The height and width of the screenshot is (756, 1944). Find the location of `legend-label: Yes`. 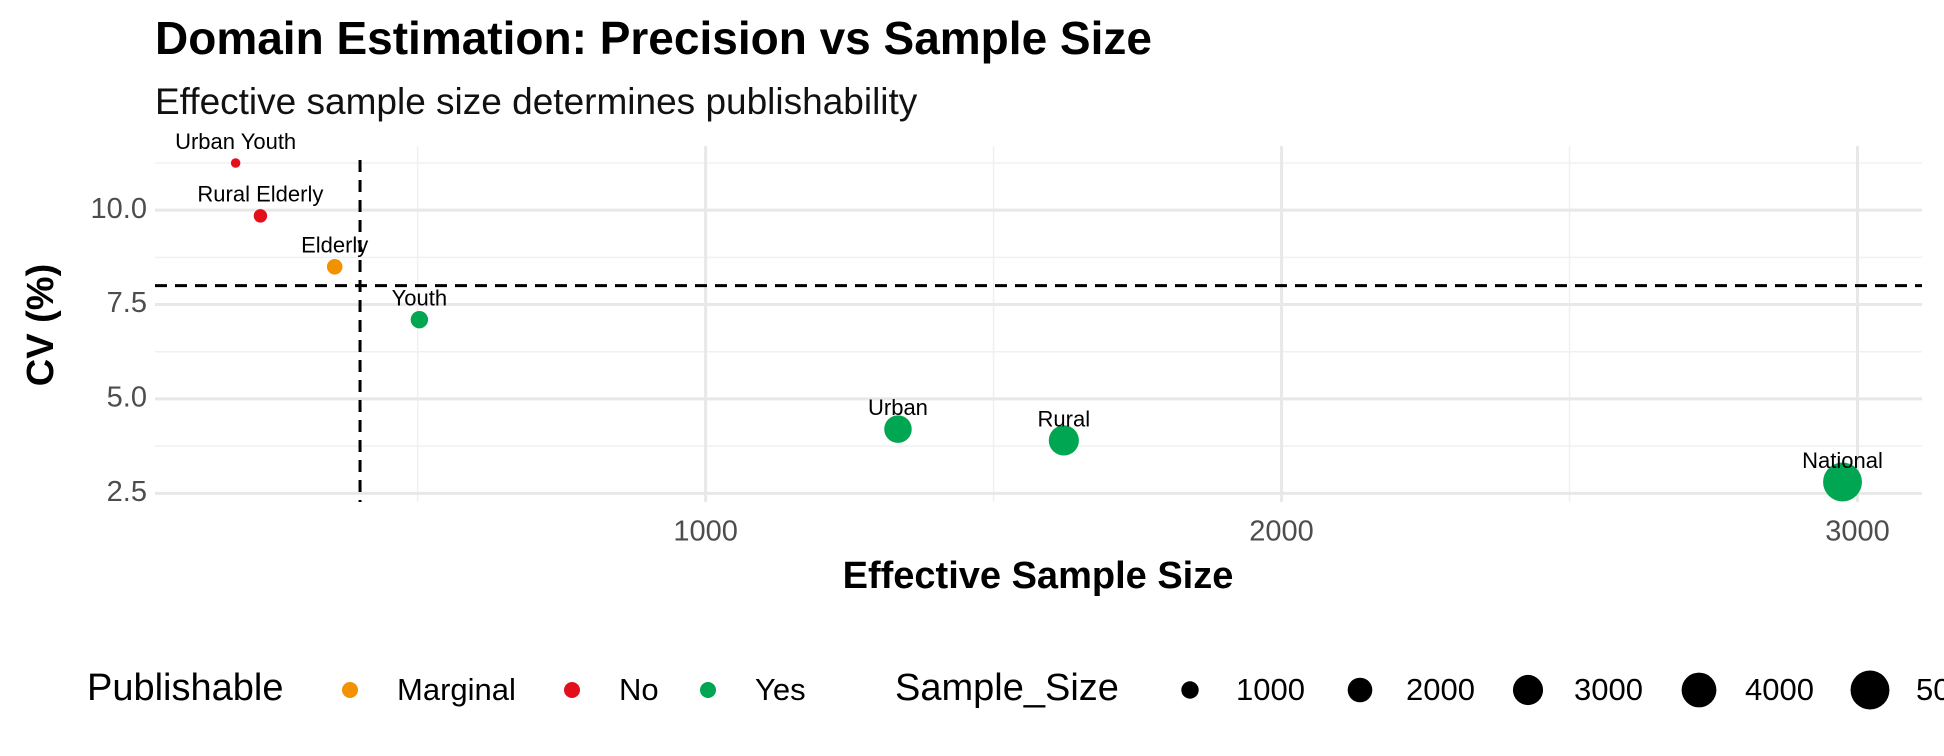

legend-label: Yes is located at coordinates (780, 689).